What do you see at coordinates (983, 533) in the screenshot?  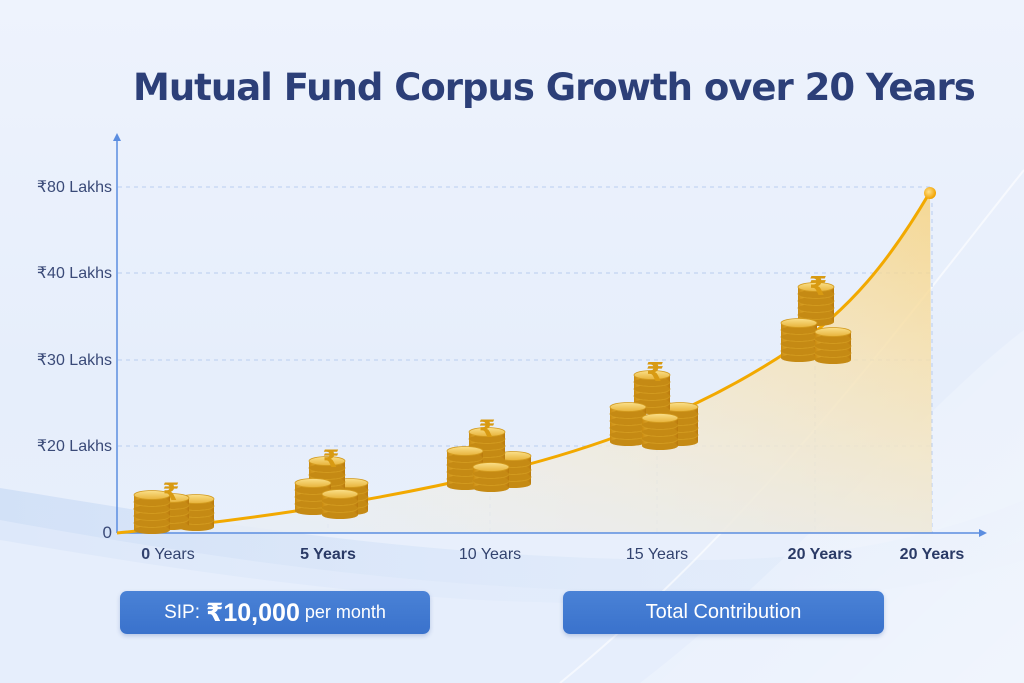 I see `x-axis-arrow-icon` at bounding box center [983, 533].